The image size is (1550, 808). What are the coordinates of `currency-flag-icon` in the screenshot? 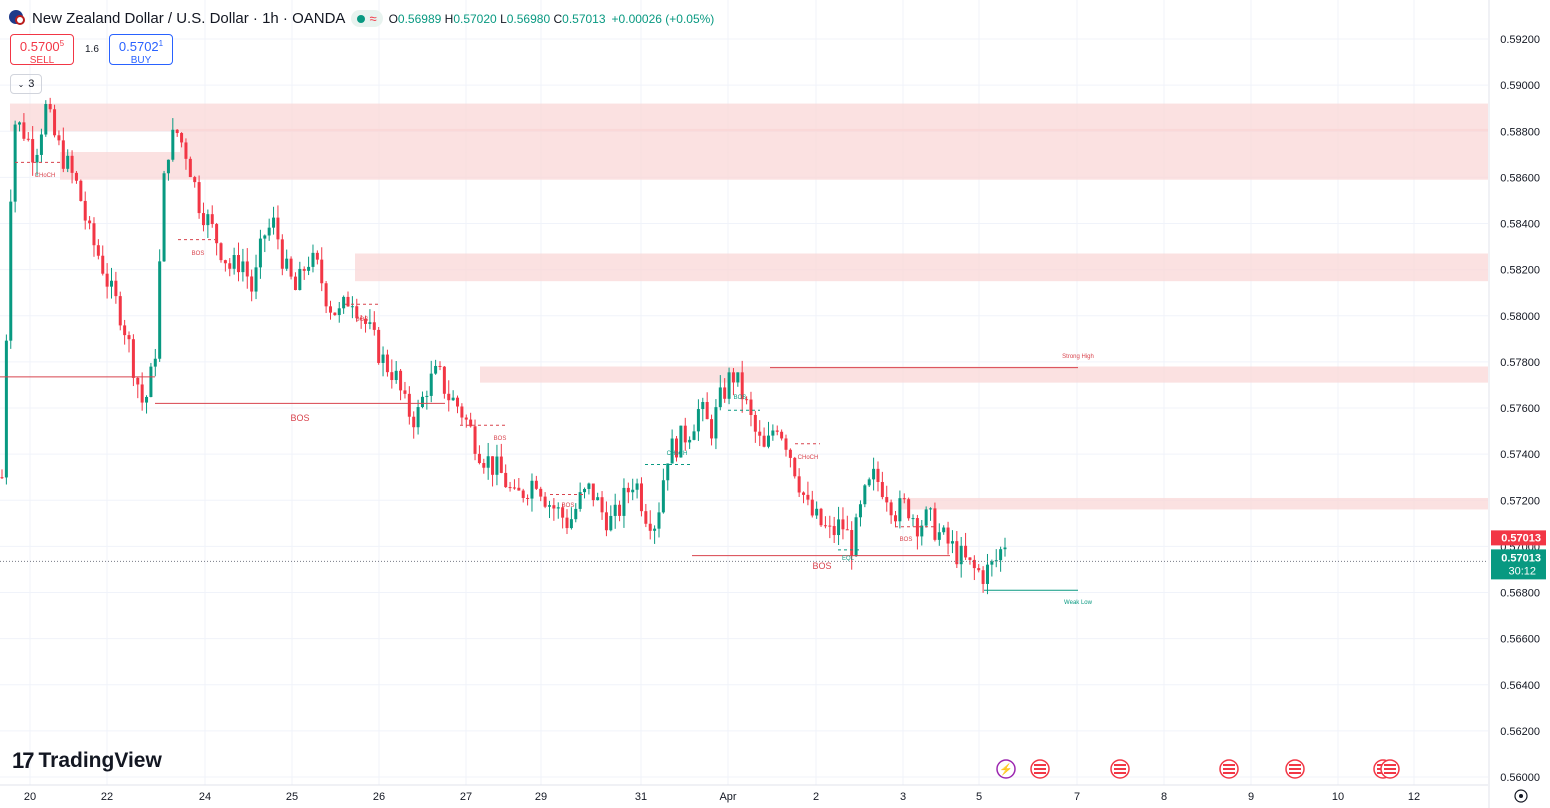 It's located at (17, 18).